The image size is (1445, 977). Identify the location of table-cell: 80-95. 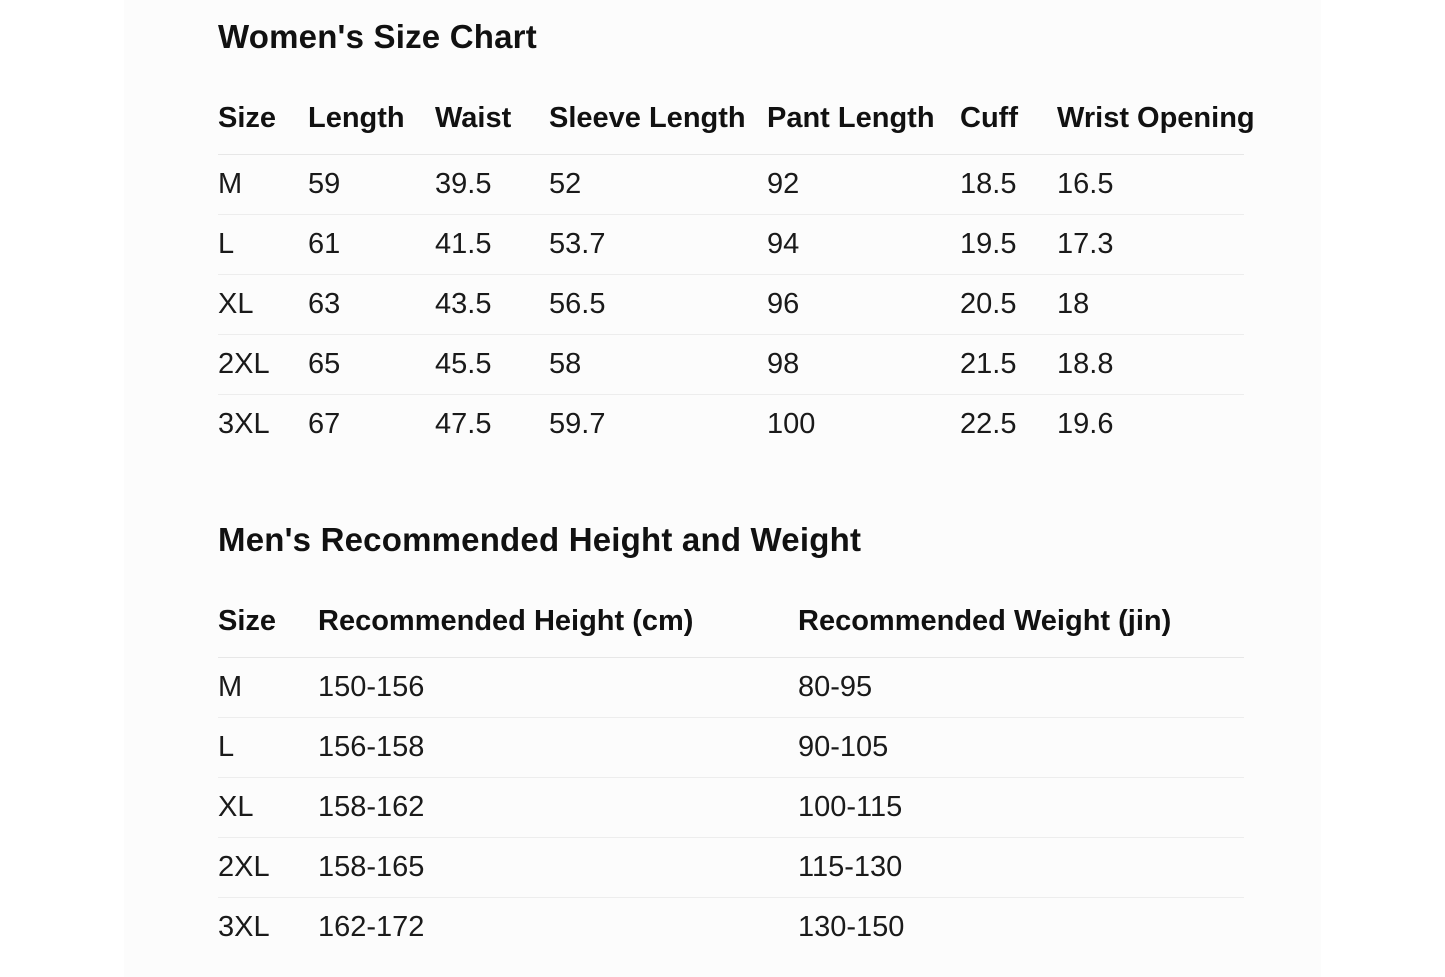
(1021, 687).